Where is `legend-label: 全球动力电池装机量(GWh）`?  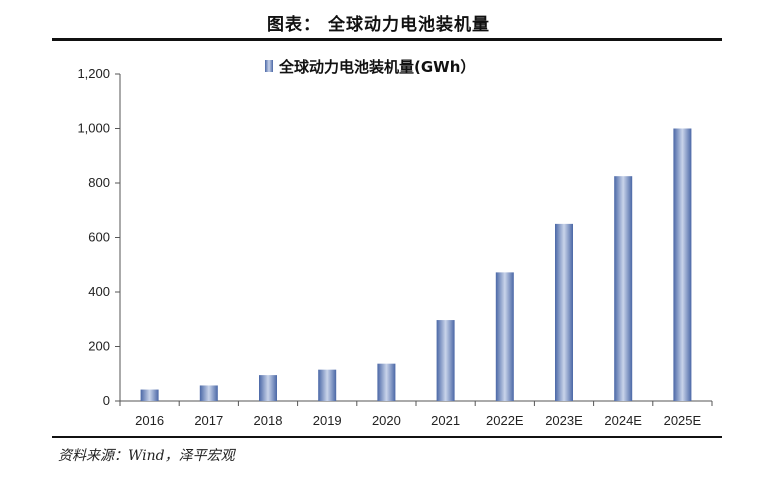 legend-label: 全球动力电池装机量(GWh） is located at coordinates (376, 67).